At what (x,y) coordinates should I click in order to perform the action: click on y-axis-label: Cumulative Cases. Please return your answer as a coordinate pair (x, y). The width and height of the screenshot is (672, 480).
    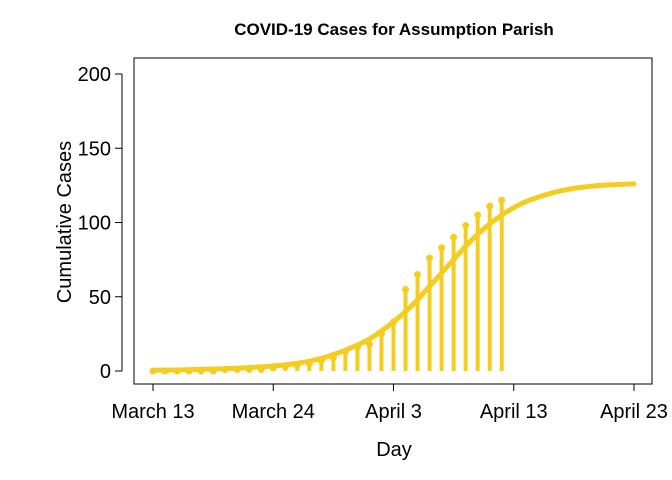
    Looking at the image, I should click on (65, 222).